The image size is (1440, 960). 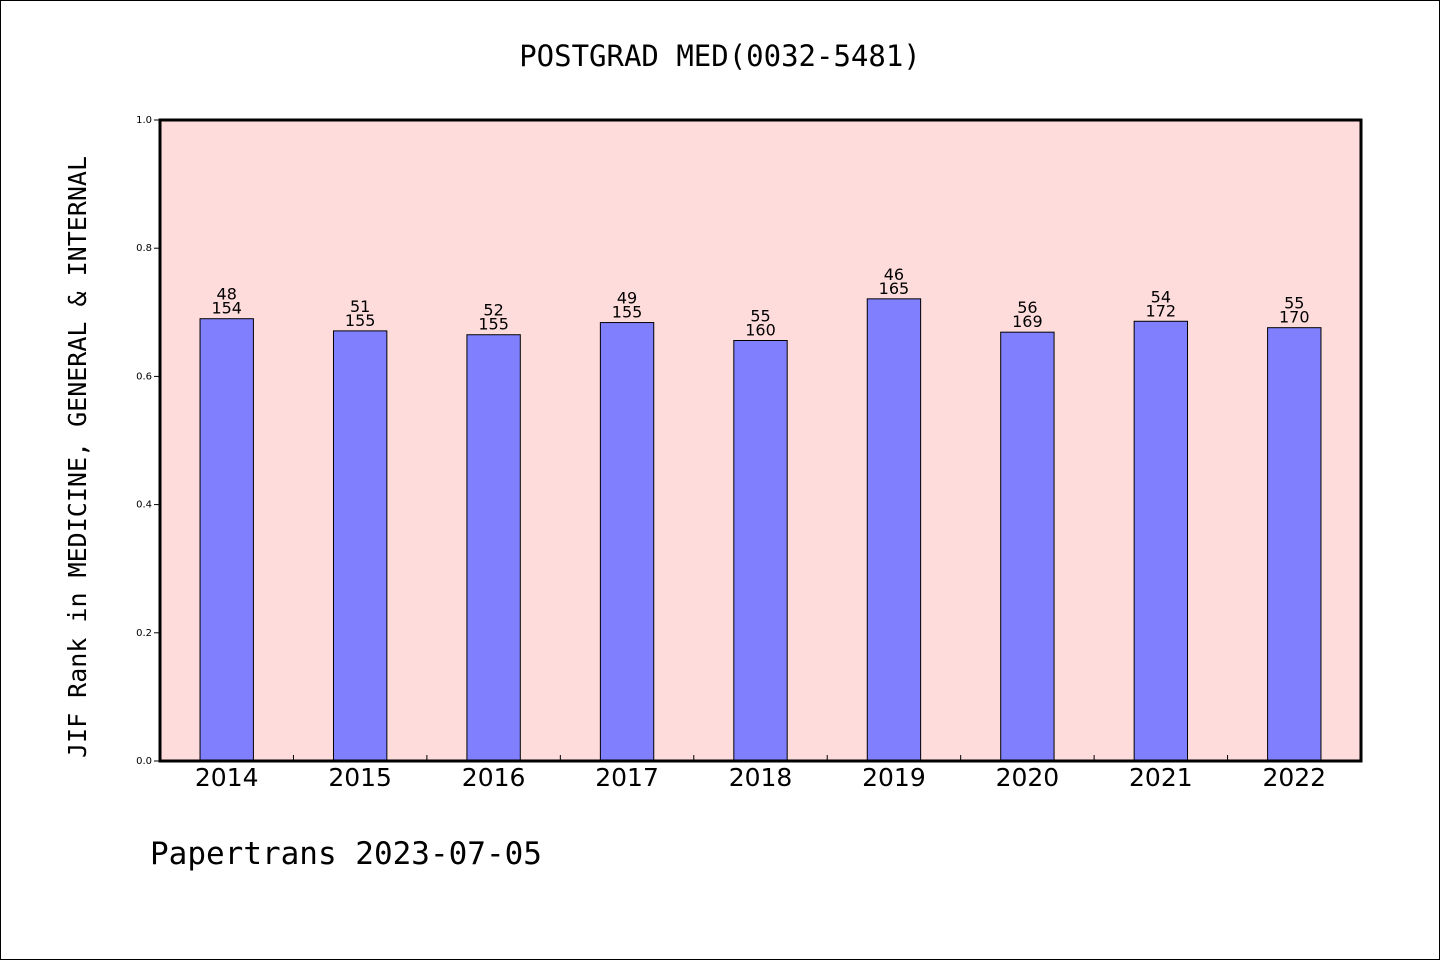 What do you see at coordinates (148, 441) in the screenshot?
I see `y-axis: 0.0 0.2 0.4 0.6 0.8 1.0` at bounding box center [148, 441].